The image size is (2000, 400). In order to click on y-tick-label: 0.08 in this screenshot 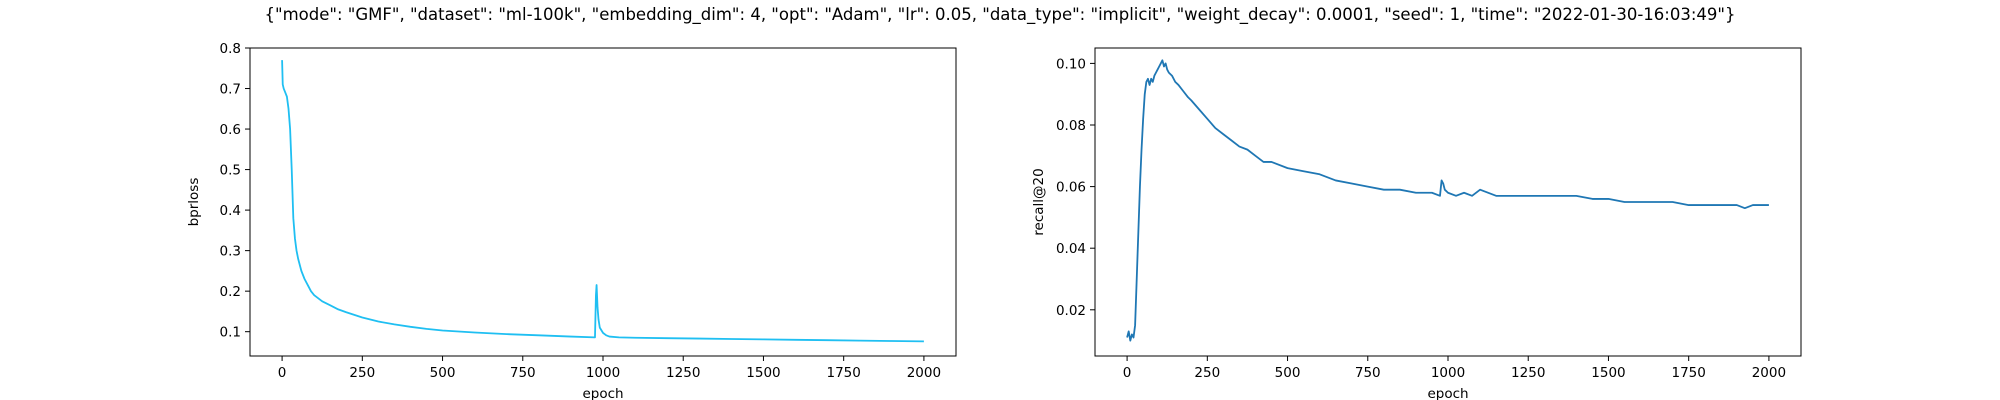, I will do `click(1071, 126)`.